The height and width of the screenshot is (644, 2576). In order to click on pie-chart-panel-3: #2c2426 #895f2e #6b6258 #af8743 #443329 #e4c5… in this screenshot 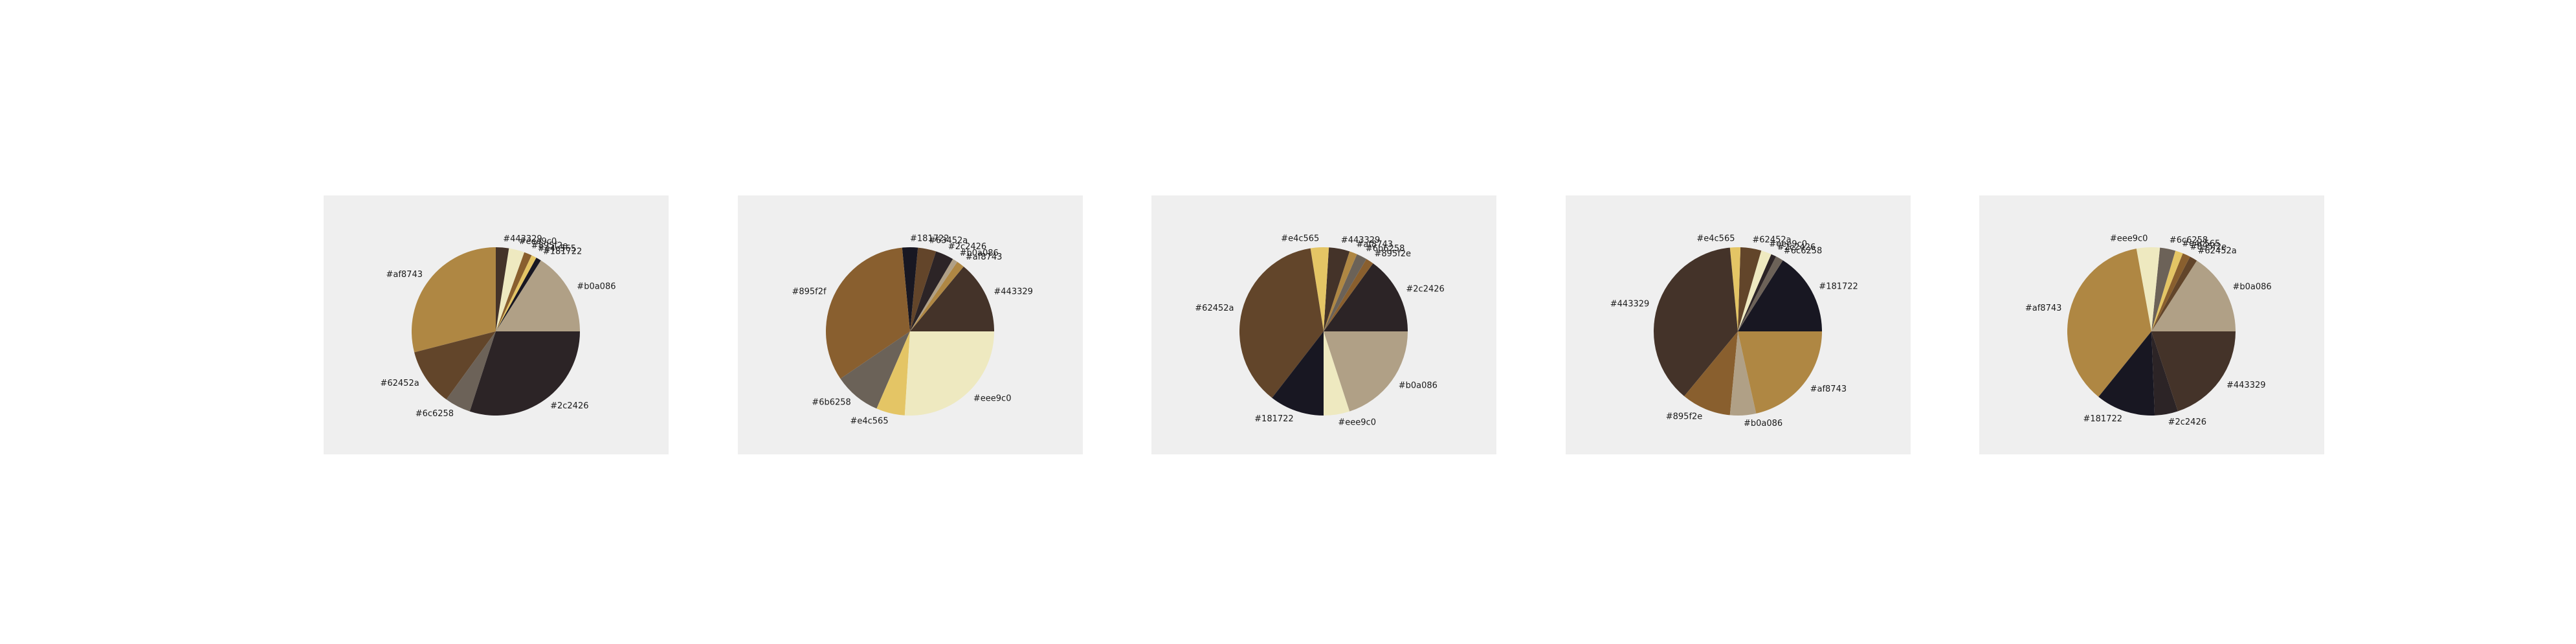, I will do `click(1323, 324)`.